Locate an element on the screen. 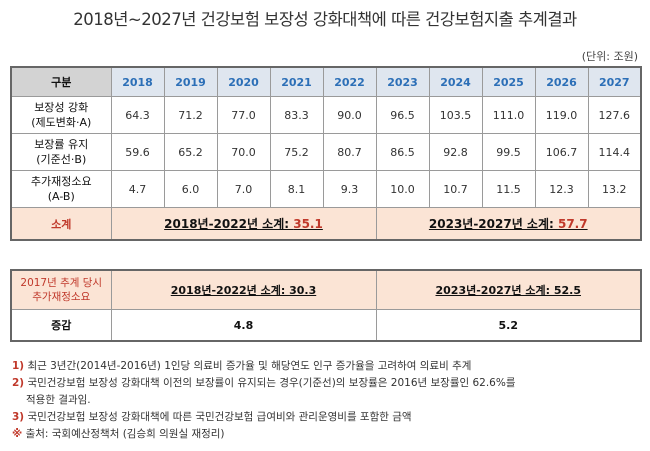 This screenshot has width=650, height=451. table-cell: 96.5 is located at coordinates (402, 115).